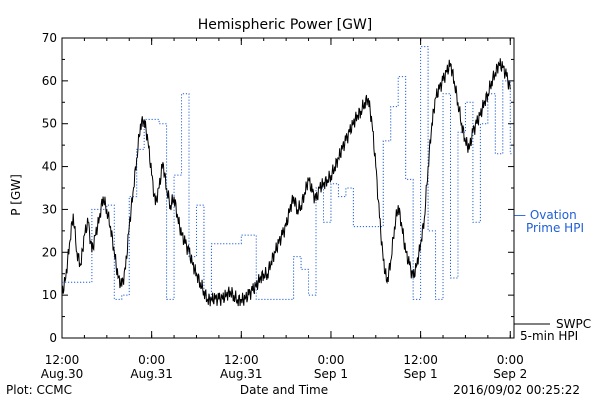  I want to click on footer-left: Plot: CCMC, so click(39, 390).